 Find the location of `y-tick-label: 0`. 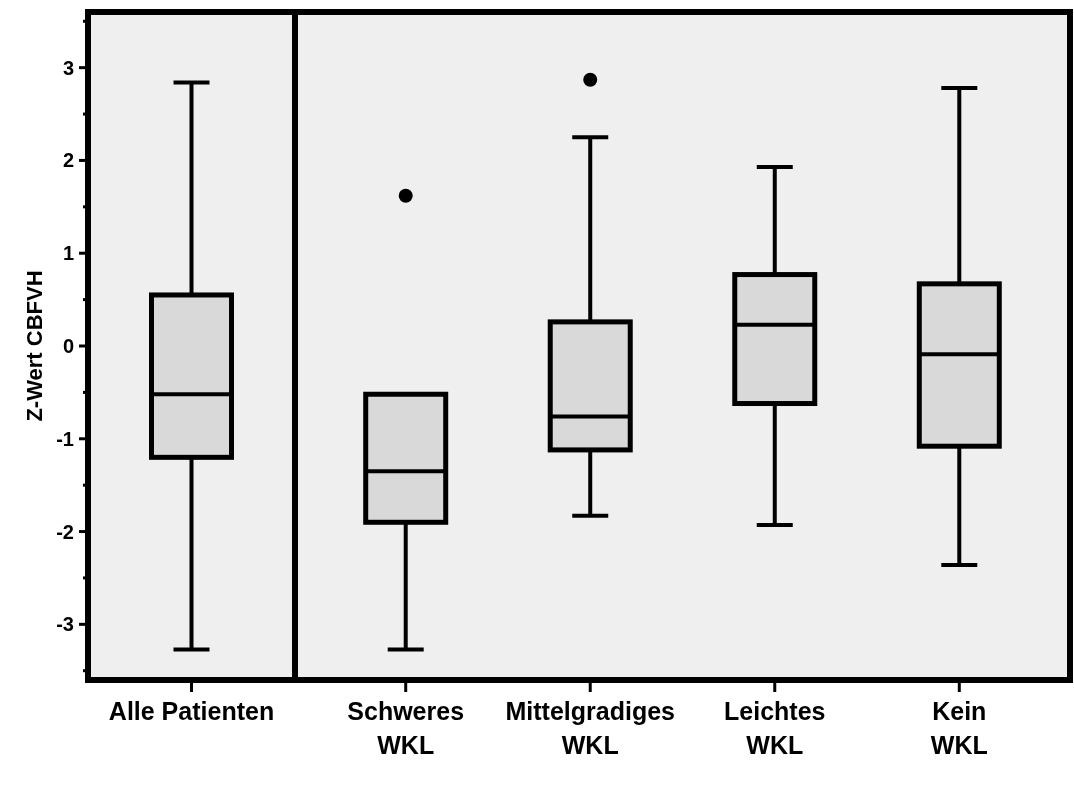

y-tick-label: 0 is located at coordinates (68, 346).